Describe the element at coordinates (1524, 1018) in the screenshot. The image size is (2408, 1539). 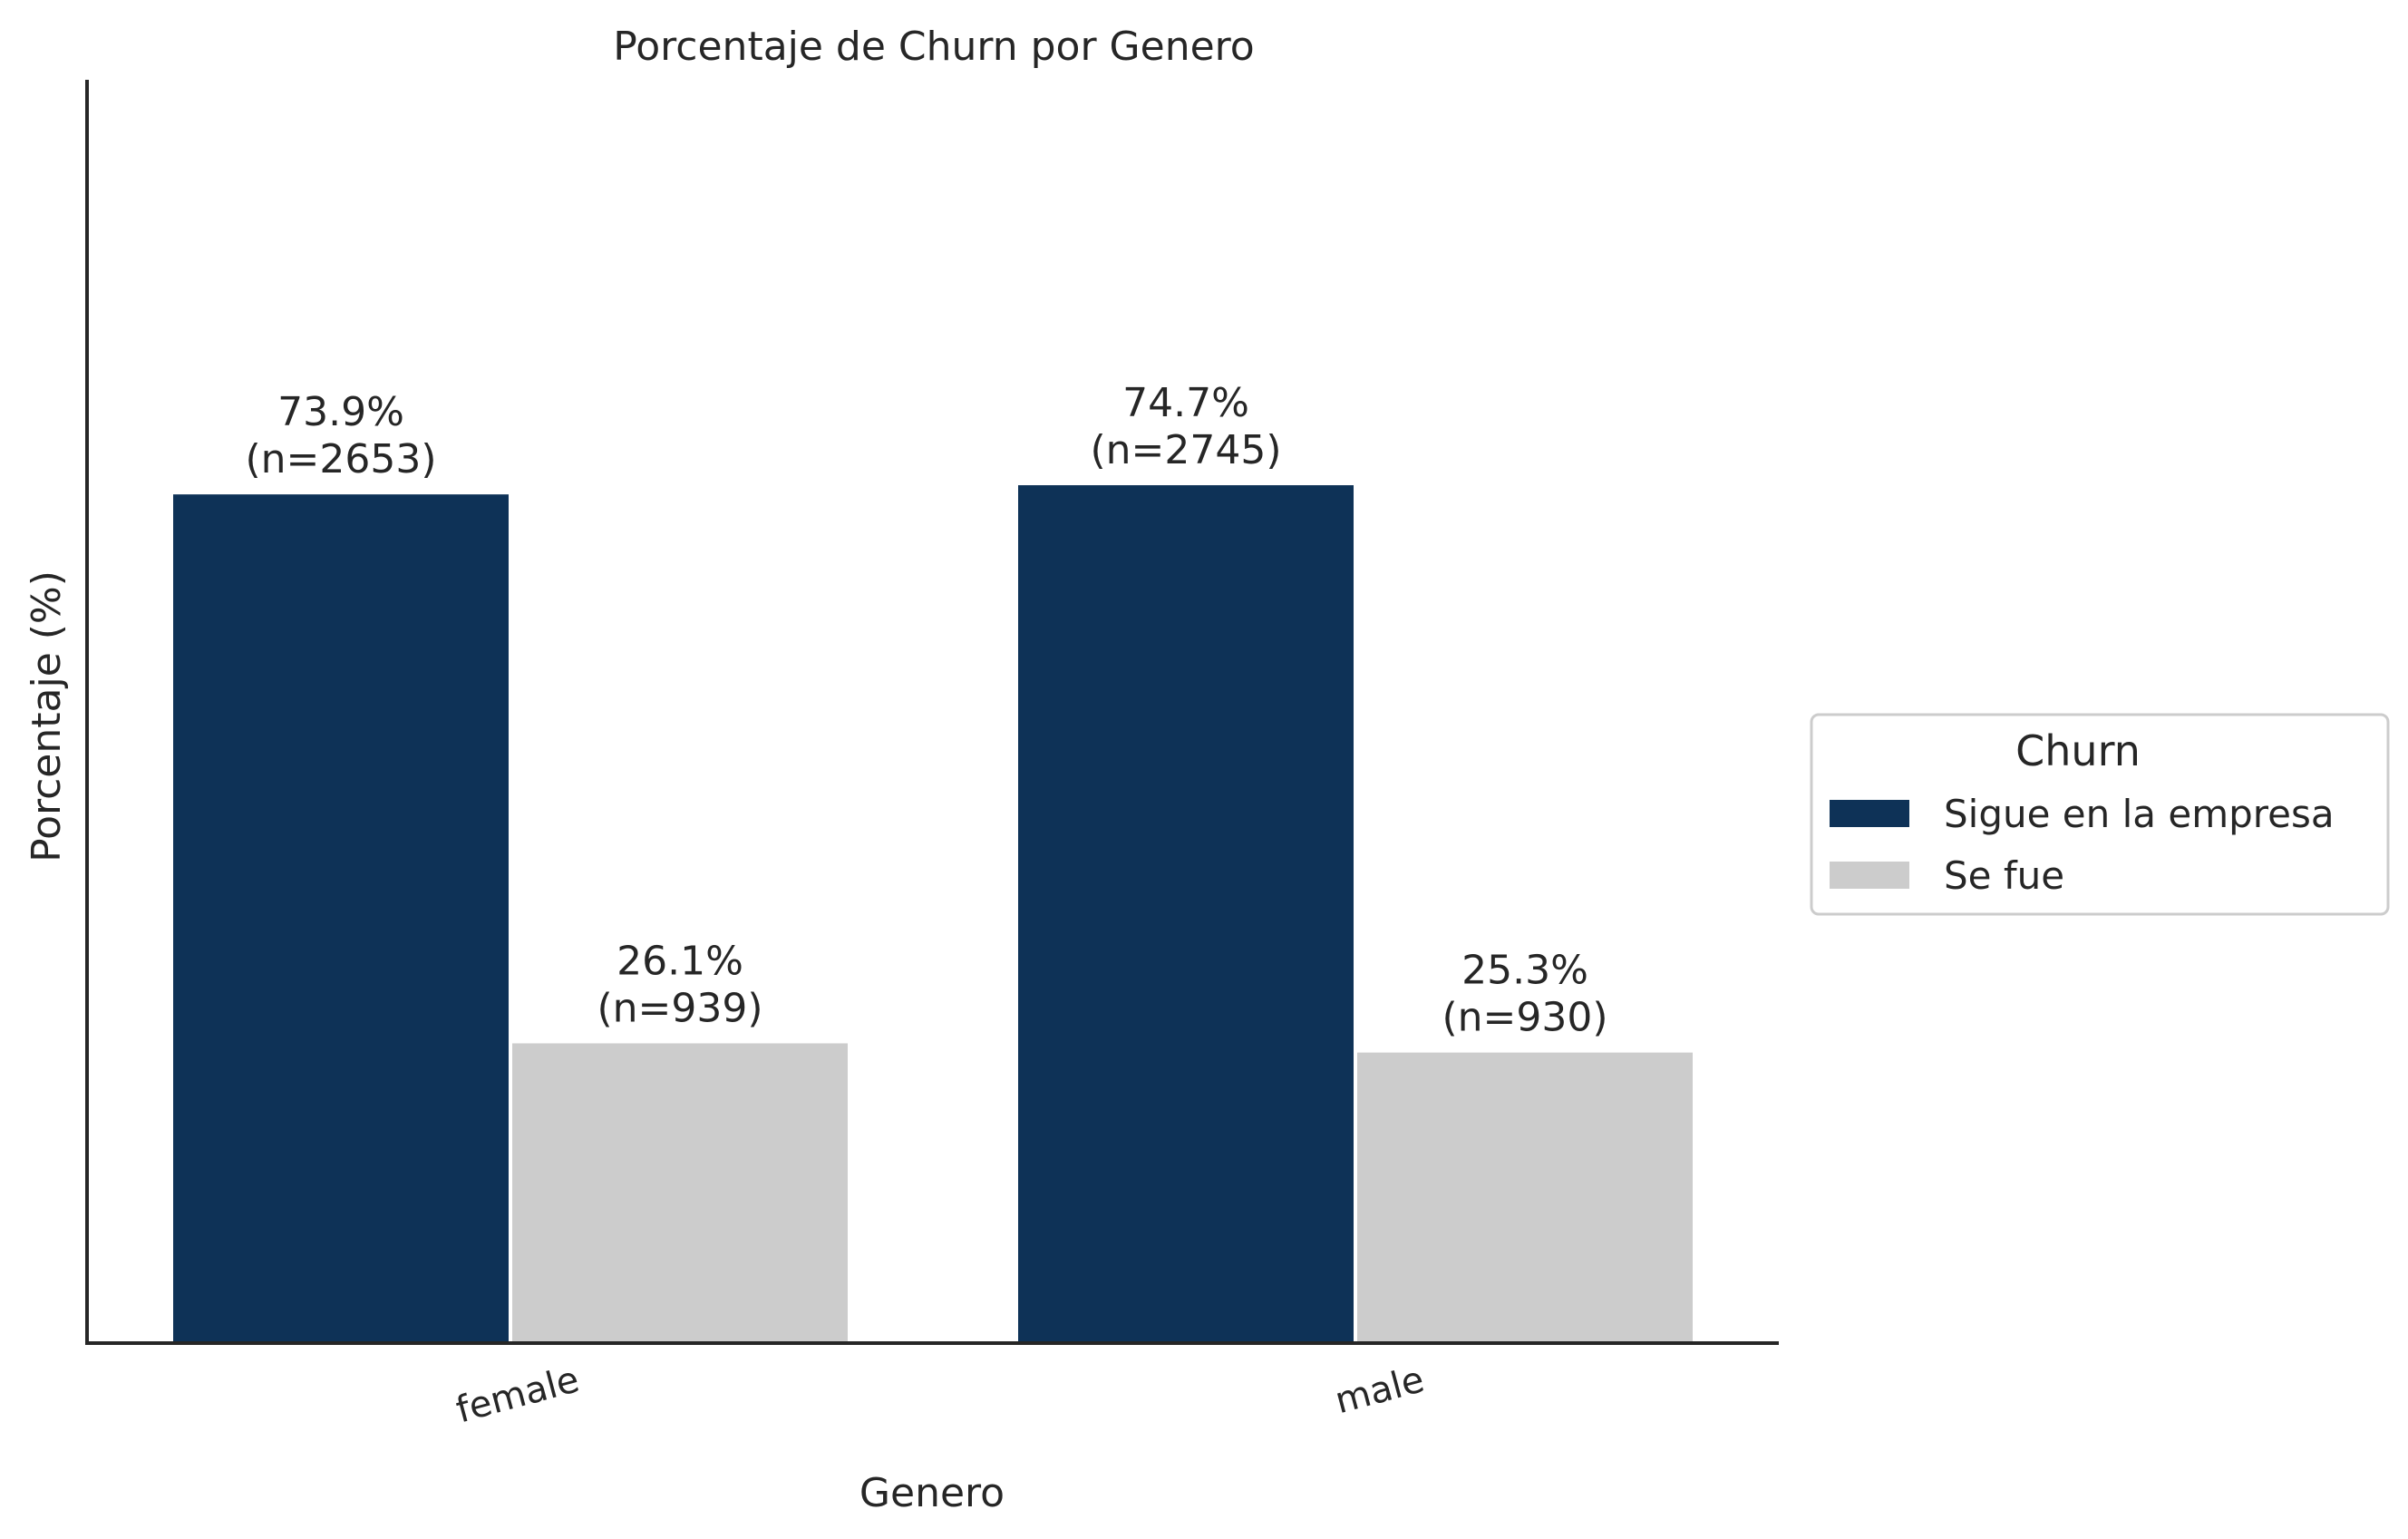
I see `data-label-count-male-se-fue: (n=930)` at that location.